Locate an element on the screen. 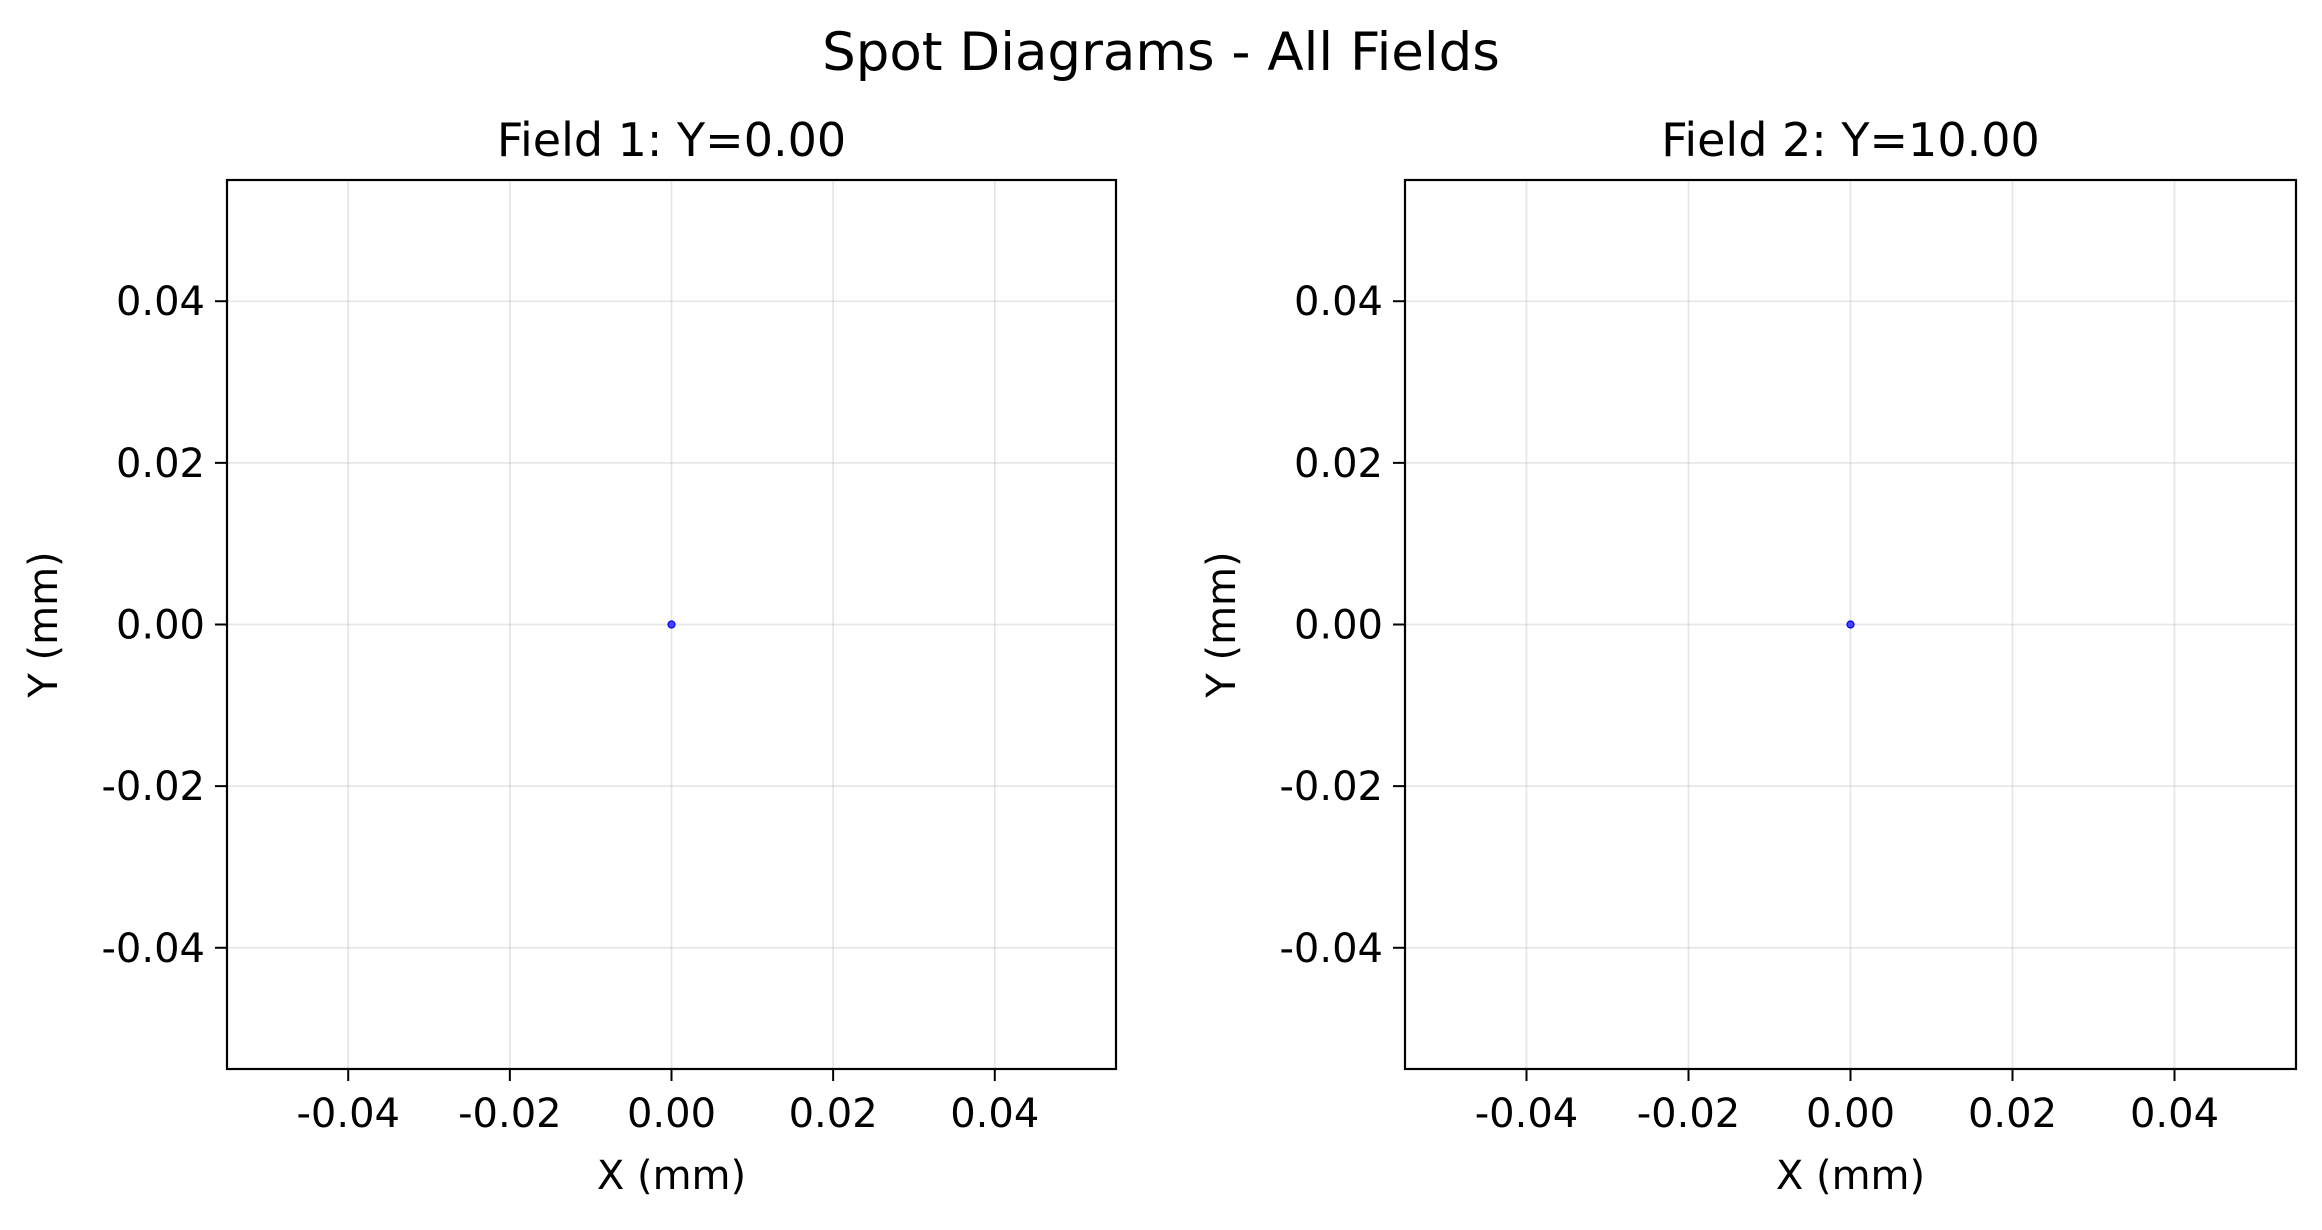 The height and width of the screenshot is (1230, 2322). subplot-title: Field 1: Y=0.00 is located at coordinates (671, 140).